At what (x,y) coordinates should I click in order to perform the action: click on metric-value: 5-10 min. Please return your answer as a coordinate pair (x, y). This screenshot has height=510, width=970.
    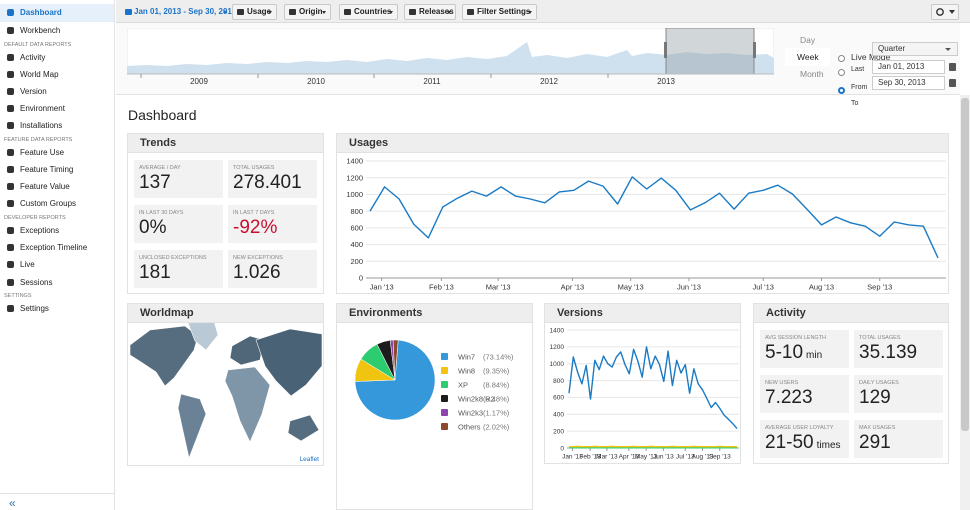
    Looking at the image, I should click on (793, 353).